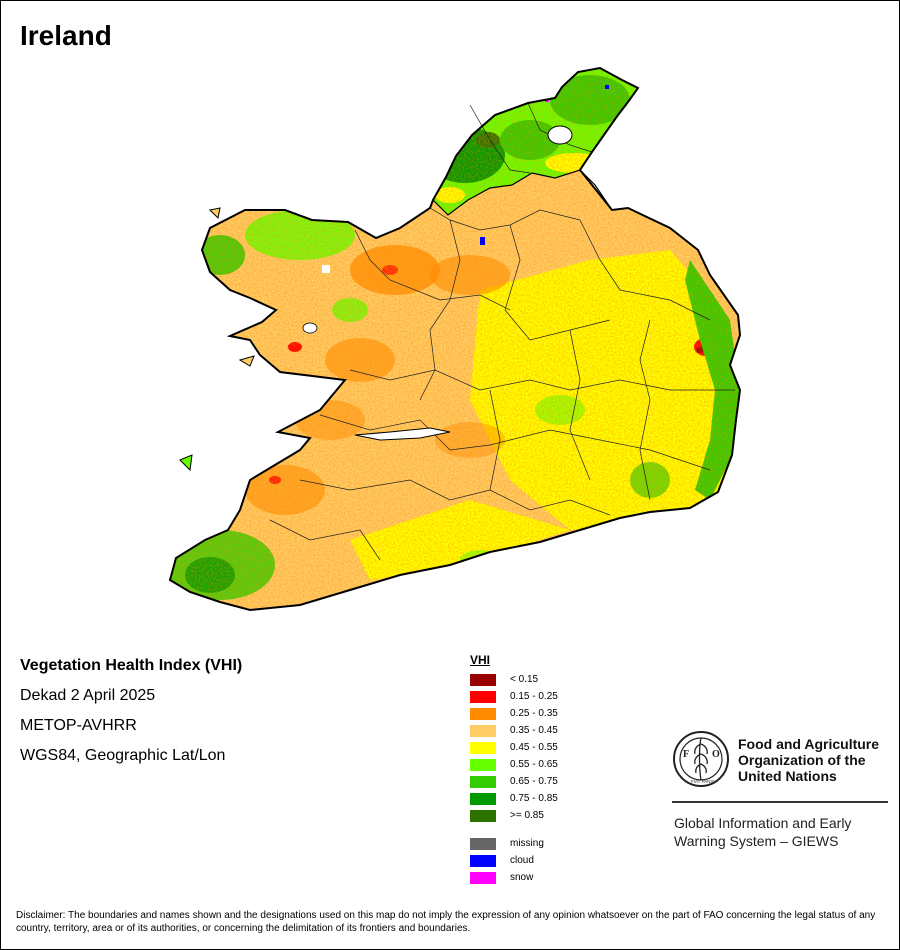 Image resolution: width=900 pixels, height=950 pixels. I want to click on legend-class-label: >= 0.85, so click(527, 815).